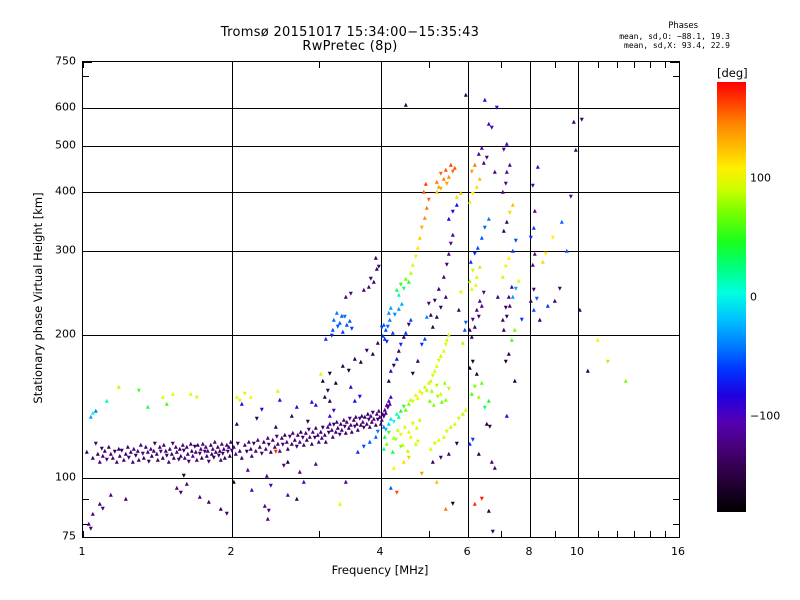  What do you see at coordinates (529, 551) in the screenshot?
I see `x-axis-tick-label: 8` at bounding box center [529, 551].